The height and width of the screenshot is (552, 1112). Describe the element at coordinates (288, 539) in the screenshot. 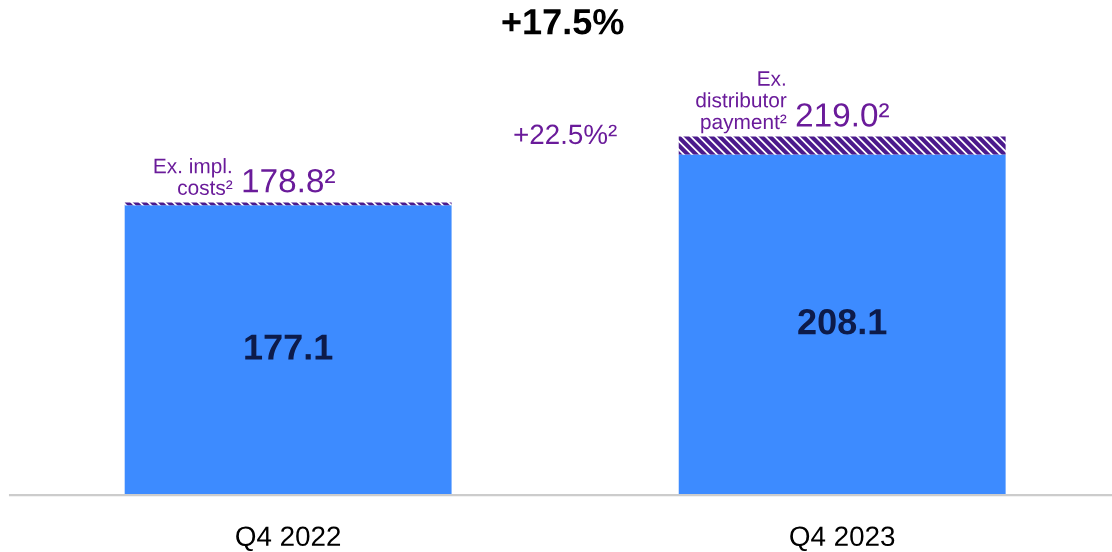

I see `x-tick-label: Q4 2022` at that location.